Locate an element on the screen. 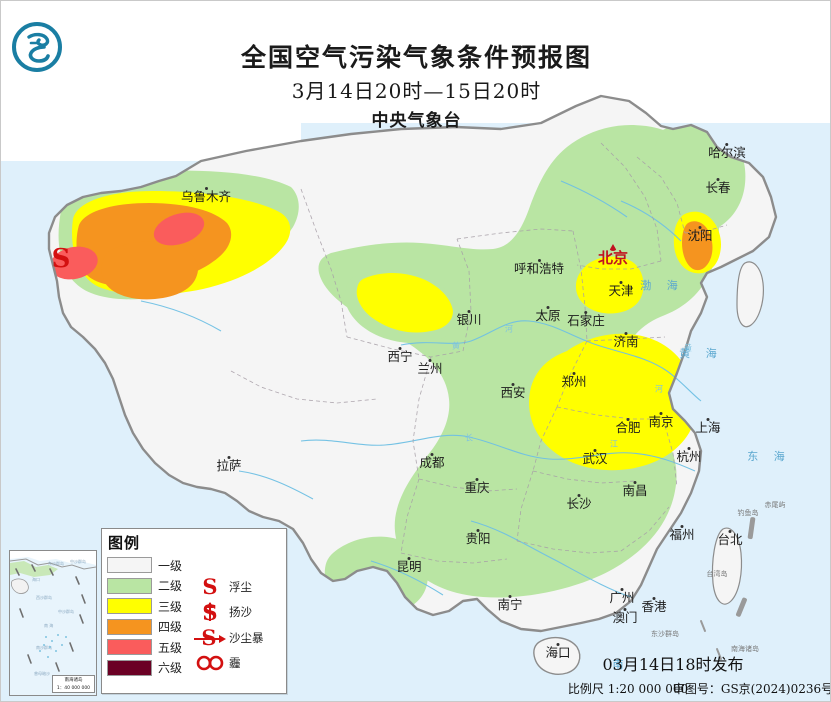  city-label: 上海 is located at coordinates (708, 426).